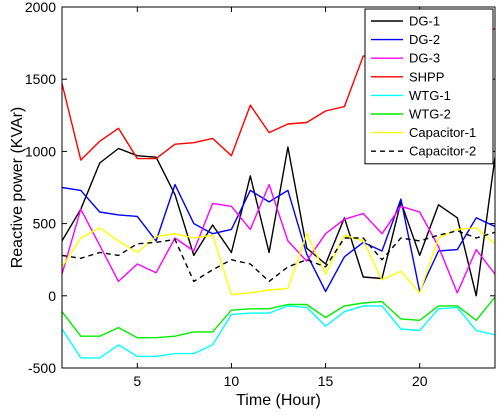  What do you see at coordinates (420, 381) in the screenshot?
I see `x-tick-label: 20` at bounding box center [420, 381].